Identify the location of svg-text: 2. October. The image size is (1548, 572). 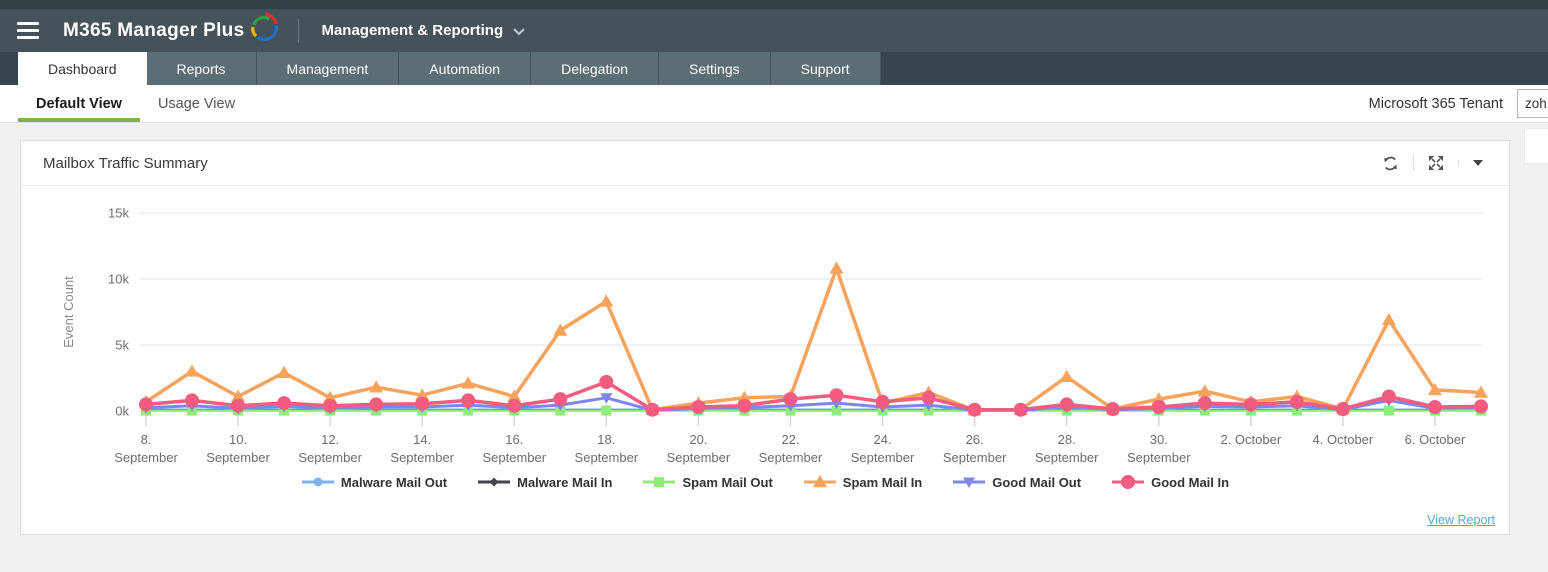
(1250, 439).